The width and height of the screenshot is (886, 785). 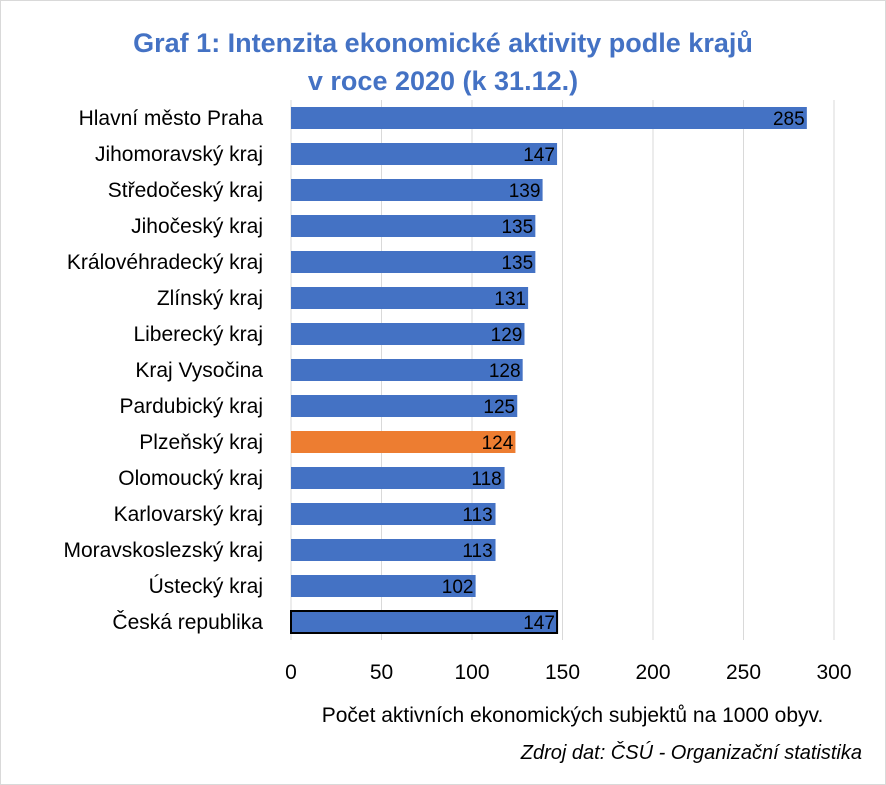 I want to click on x-tick-label: 300, so click(x=833, y=672).